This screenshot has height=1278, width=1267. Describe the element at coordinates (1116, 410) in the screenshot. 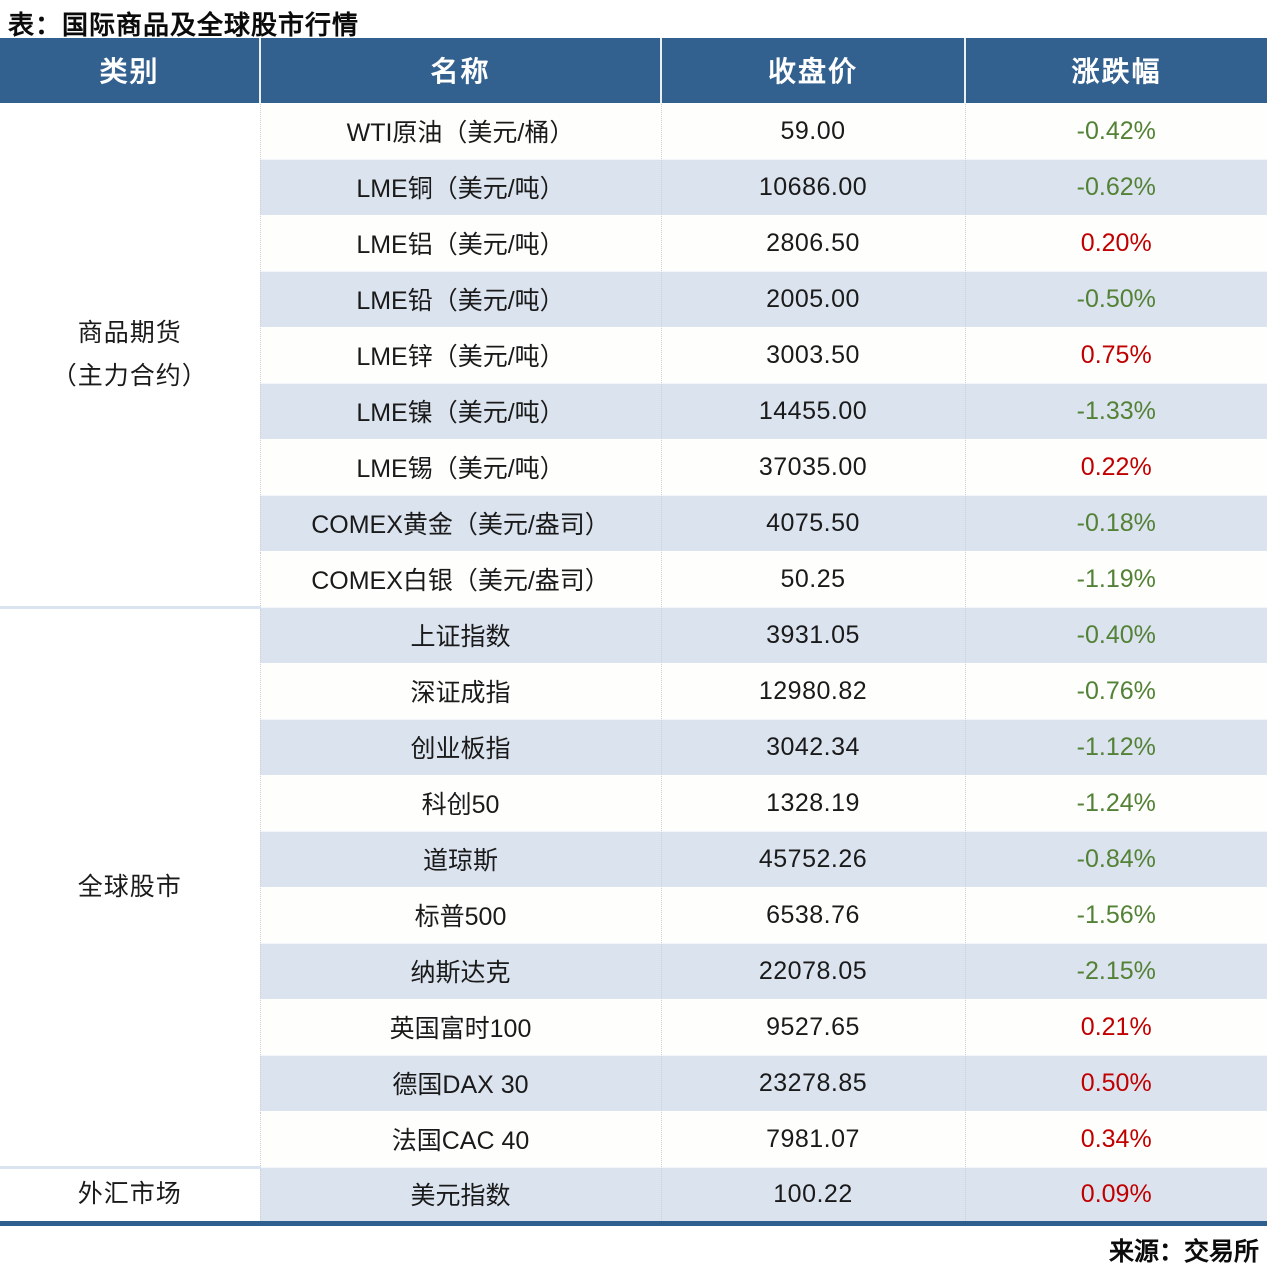

I see `change-percent: -1.33%` at that location.